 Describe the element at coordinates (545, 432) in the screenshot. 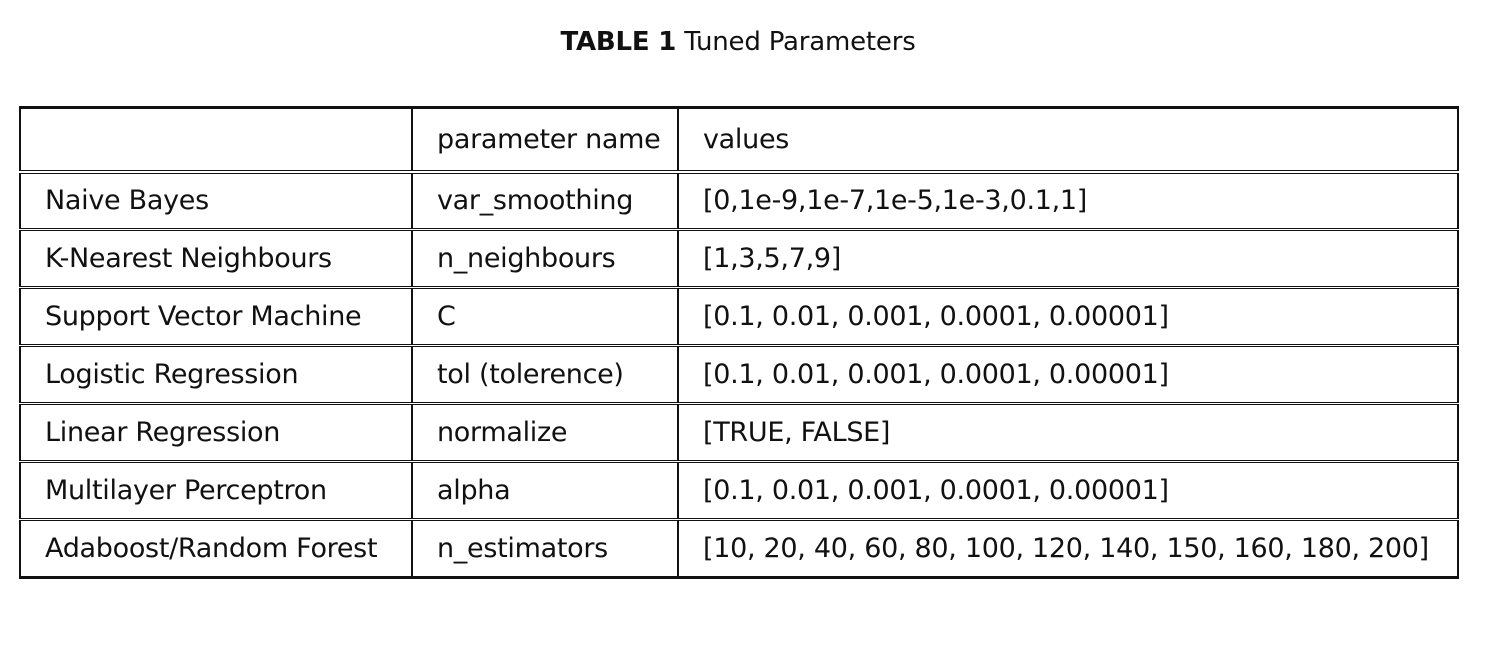

I see `parameter-name-cell: normalize` at that location.